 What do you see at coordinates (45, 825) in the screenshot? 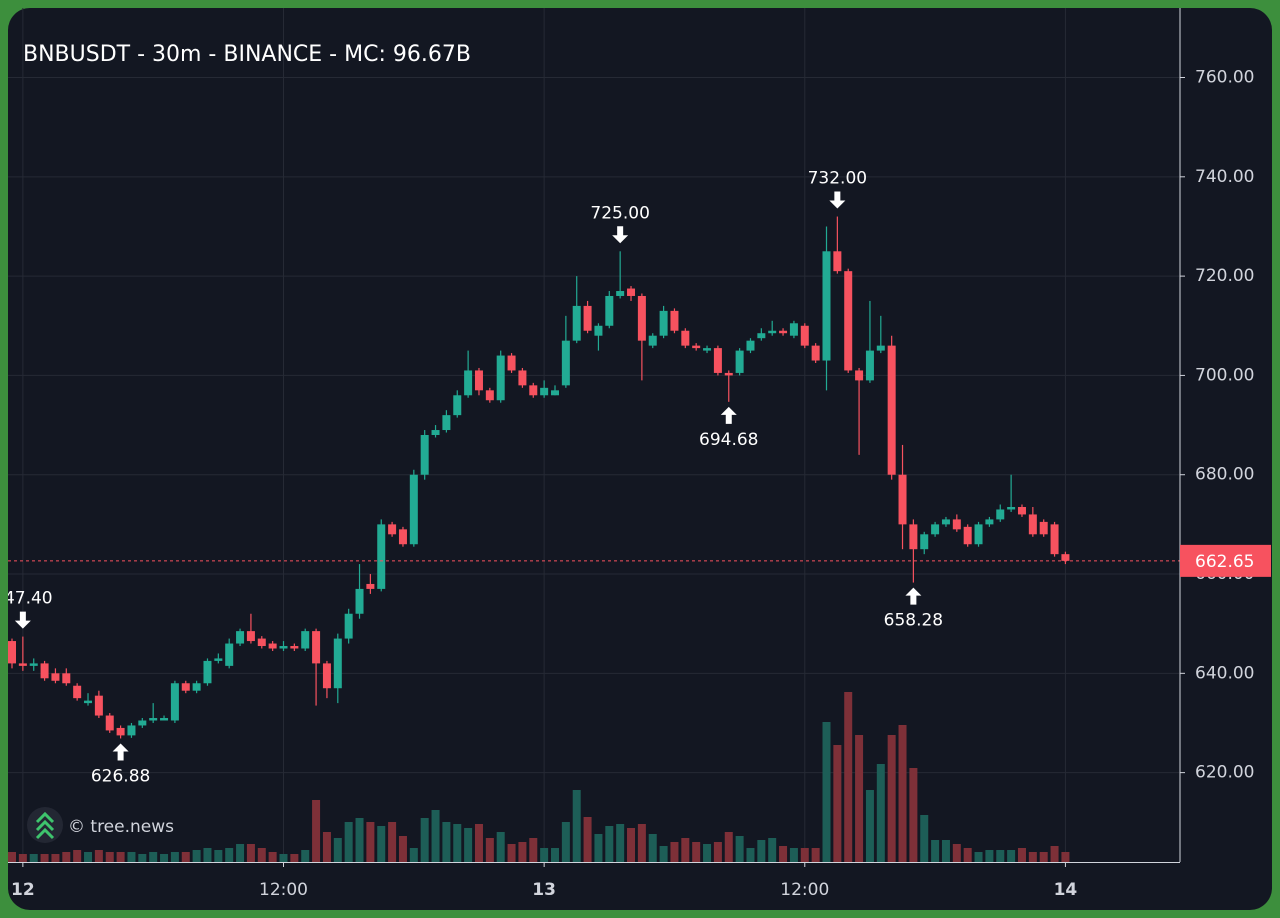
I see `watermark-logo-chevrons` at bounding box center [45, 825].